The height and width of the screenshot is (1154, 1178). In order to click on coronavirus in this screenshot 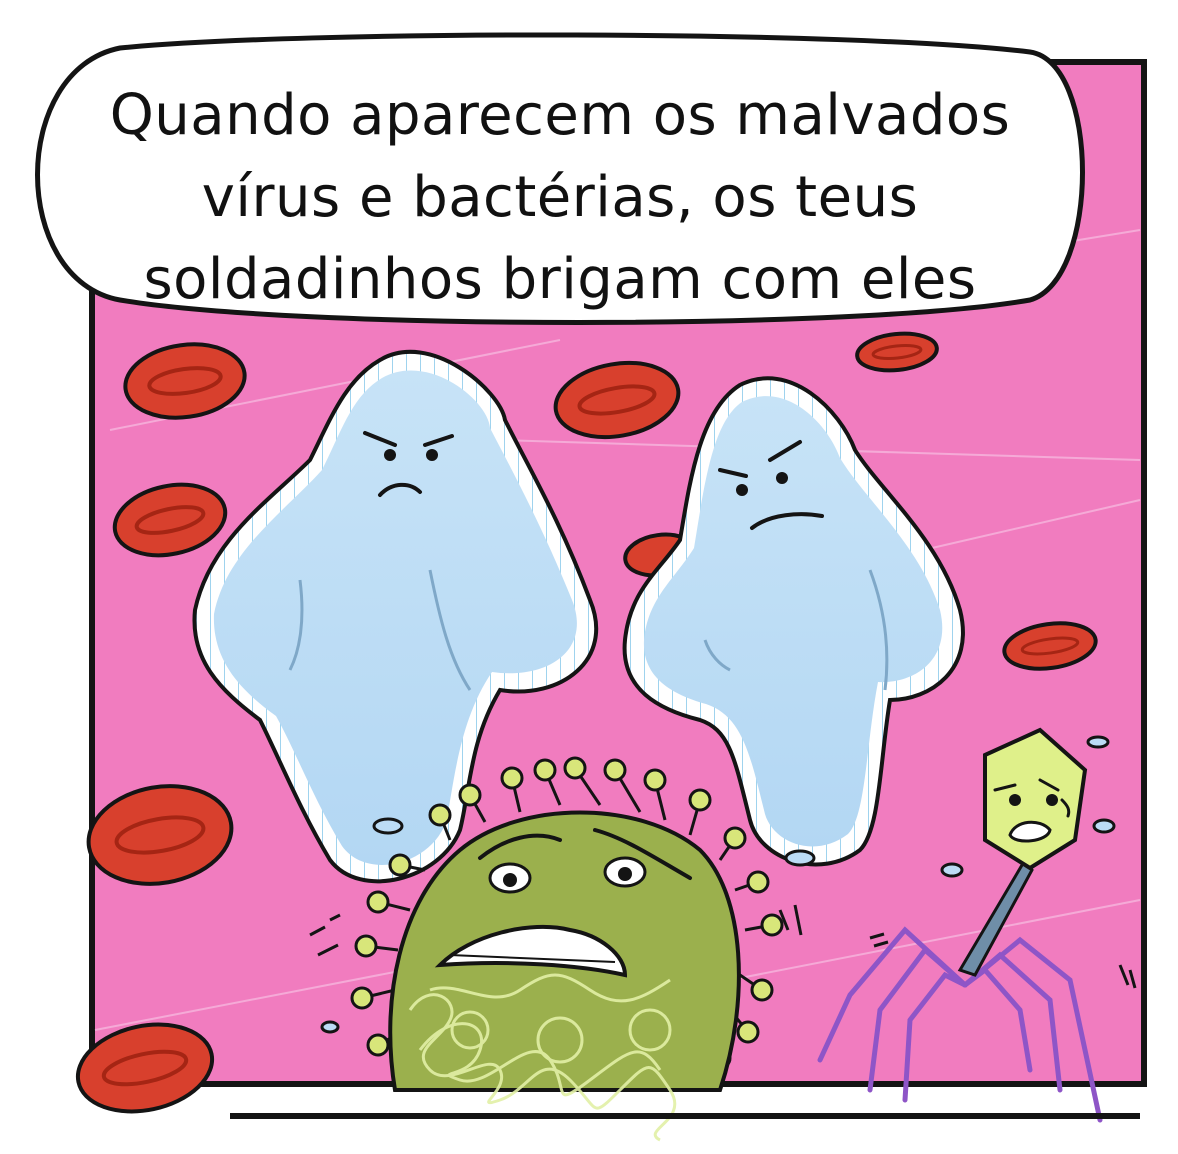, I will do `click(556, 949)`.